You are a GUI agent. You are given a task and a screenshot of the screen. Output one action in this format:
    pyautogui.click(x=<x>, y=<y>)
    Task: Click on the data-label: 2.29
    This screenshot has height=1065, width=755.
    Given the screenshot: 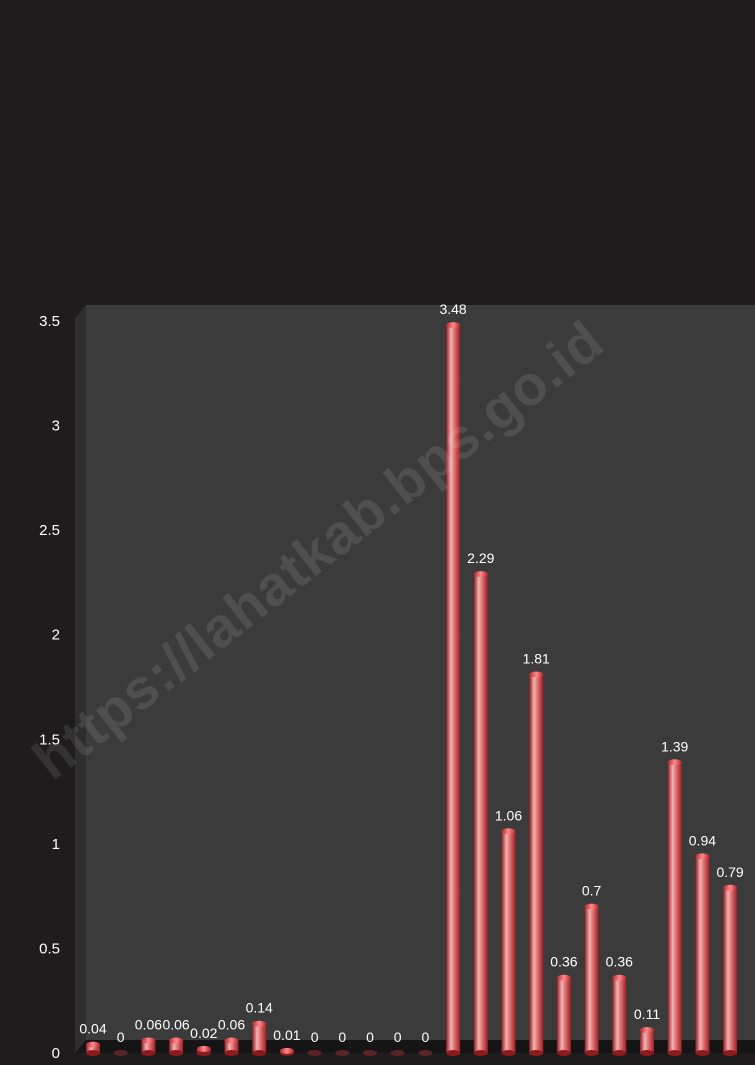 What is the action you would take?
    pyautogui.click(x=480, y=558)
    